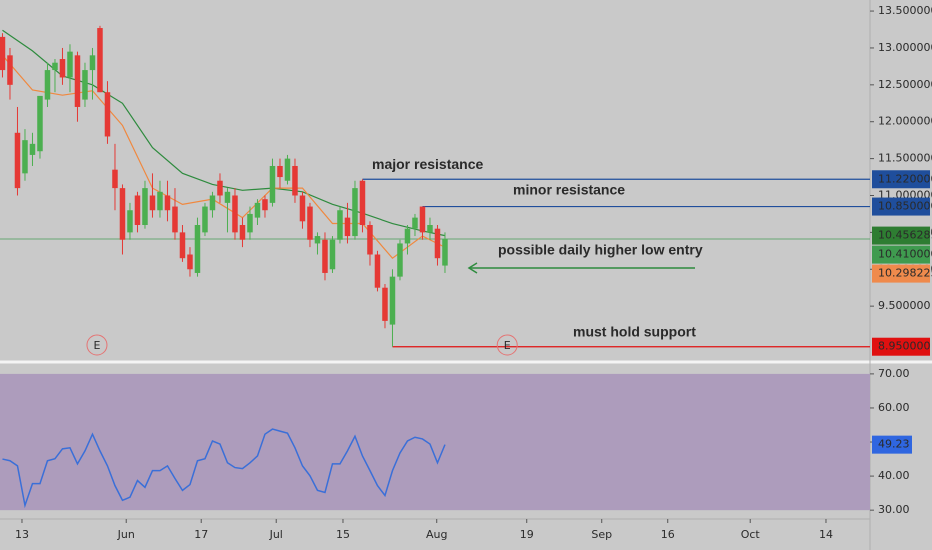 The image size is (932, 550). Describe the element at coordinates (905, 121) in the screenshot. I see `y-tick-label: 12.000000` at that location.